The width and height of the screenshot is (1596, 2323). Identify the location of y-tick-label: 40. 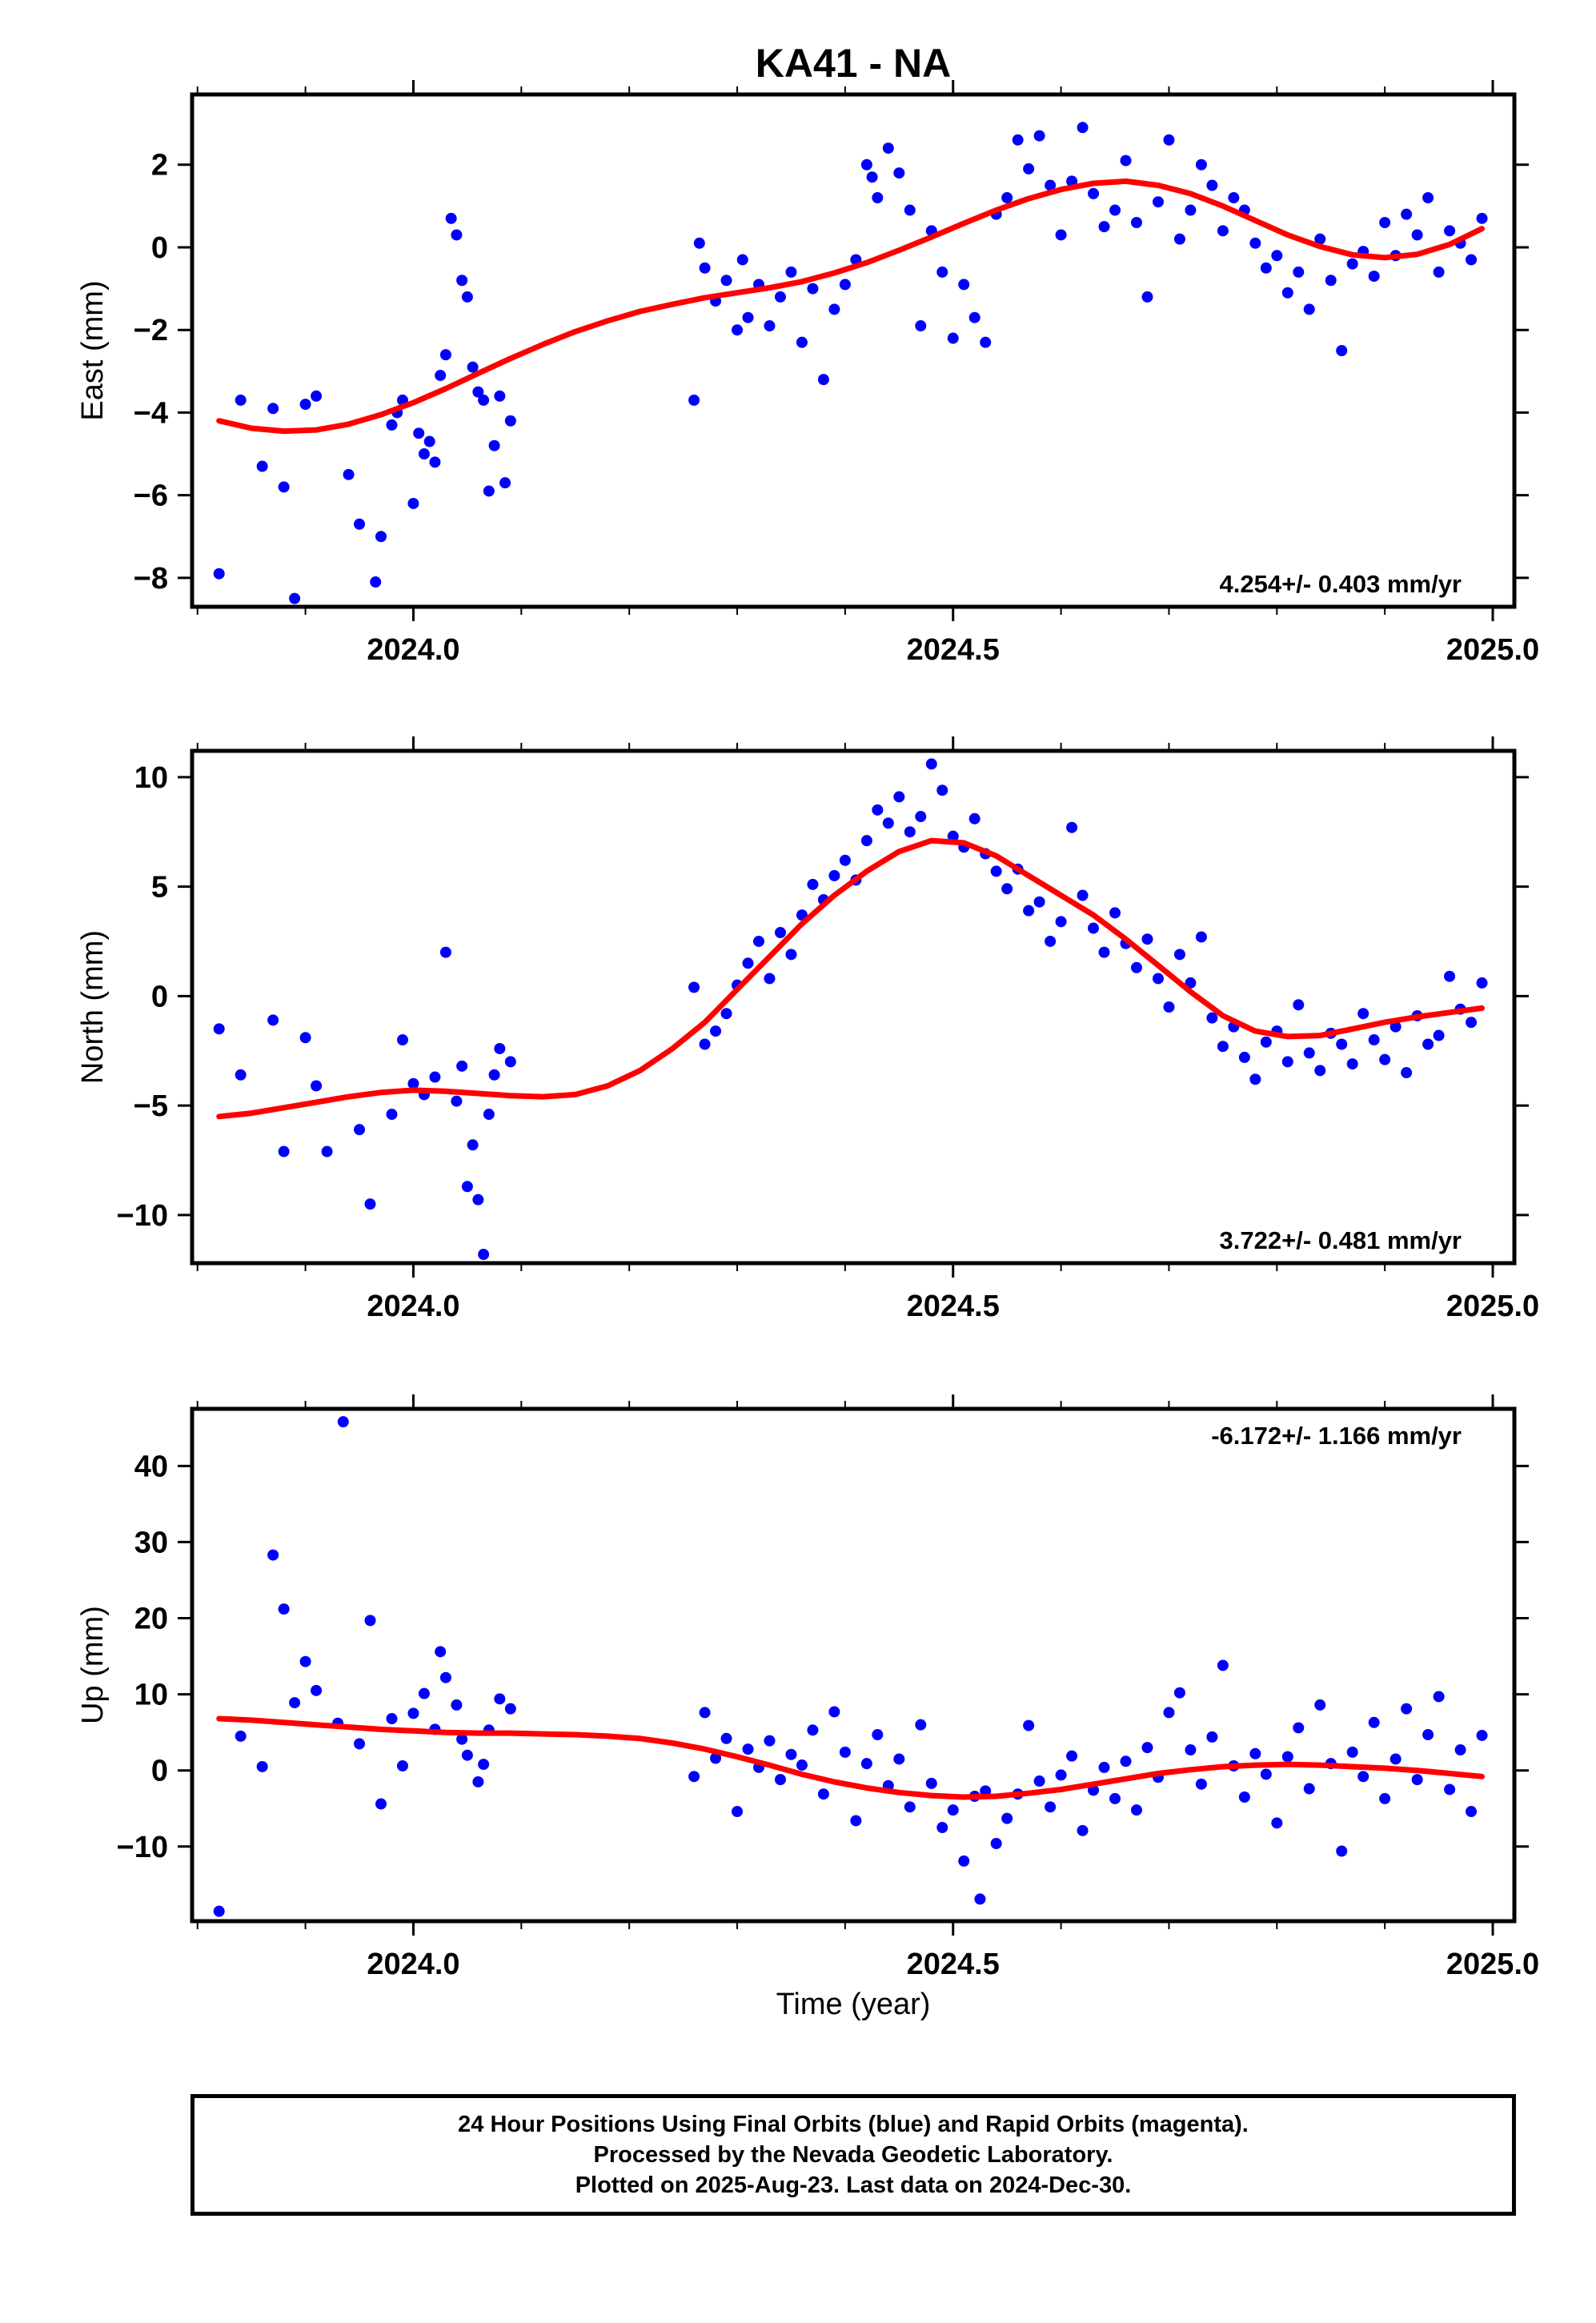
(151, 1466).